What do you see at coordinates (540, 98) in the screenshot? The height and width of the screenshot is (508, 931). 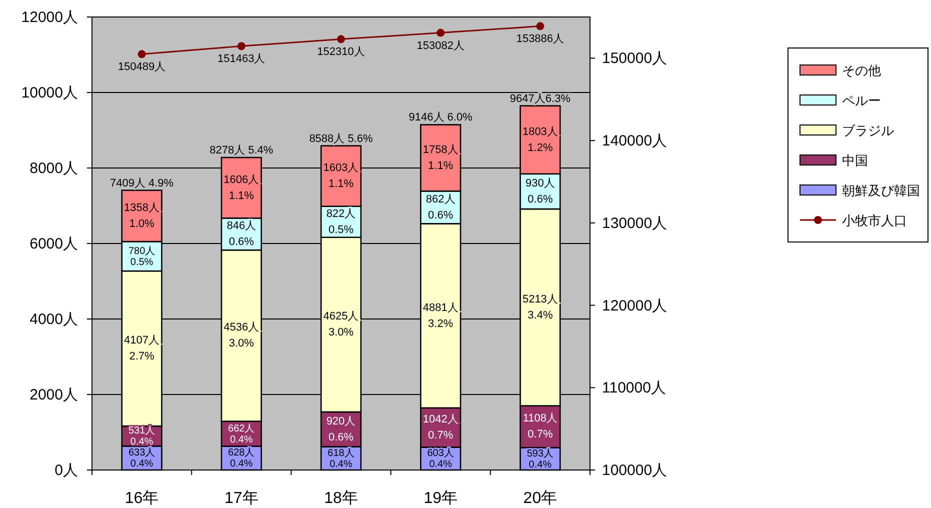 I see `total-label: 9647人6.3%` at bounding box center [540, 98].